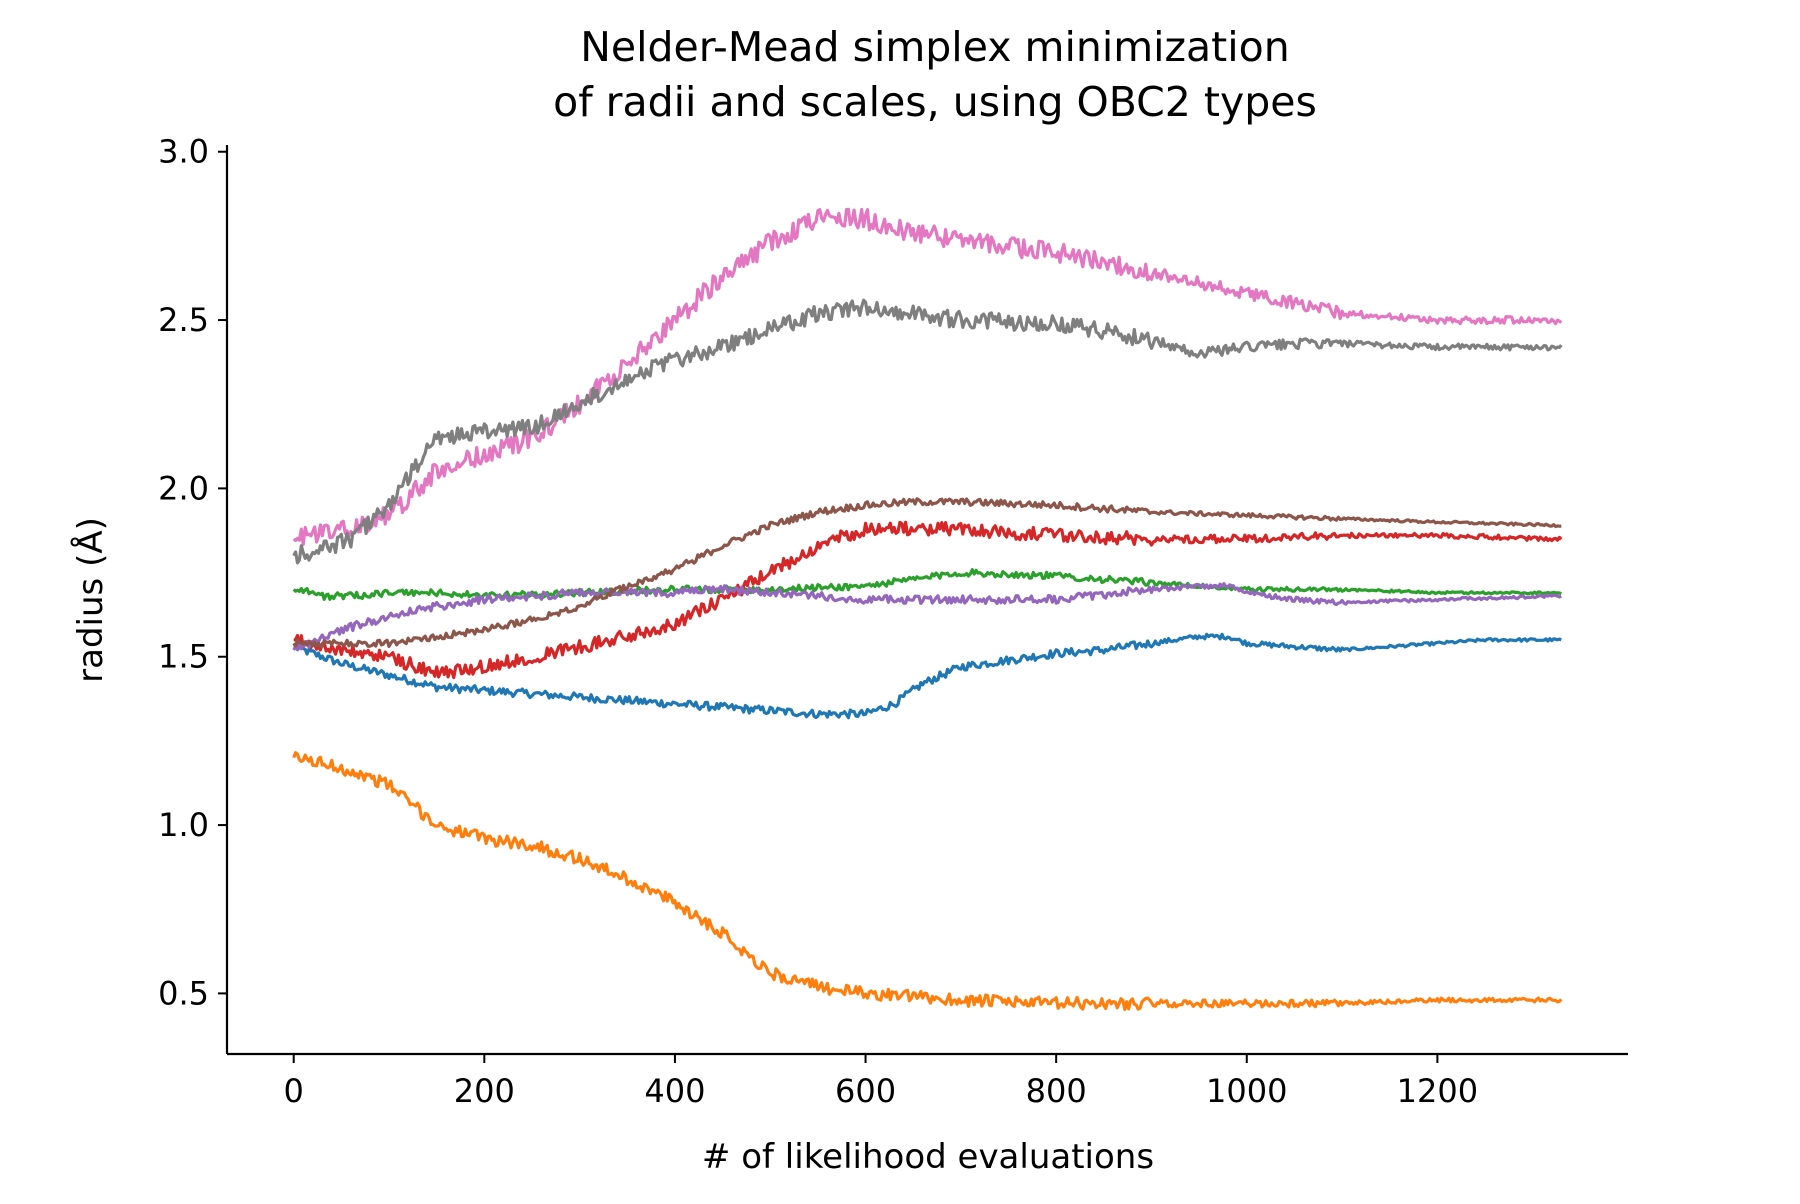  I want to click on y-tick-label: 0.5, so click(183, 993).